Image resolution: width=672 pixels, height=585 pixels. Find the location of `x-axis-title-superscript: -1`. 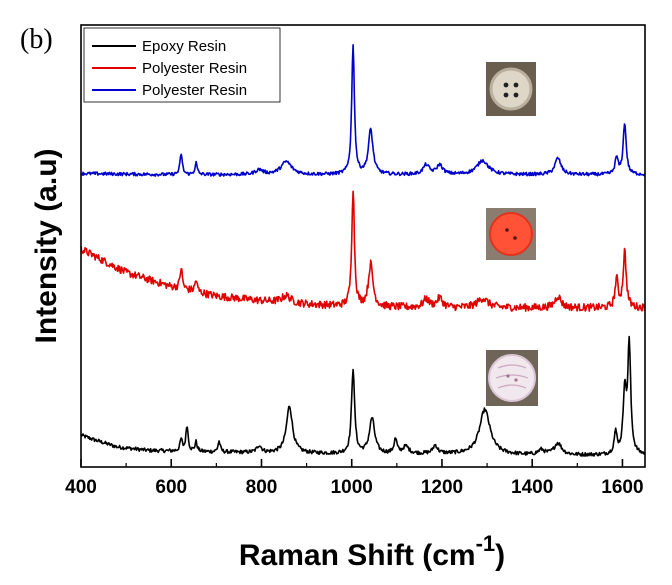

x-axis-title-superscript: -1 is located at coordinates (486, 543).